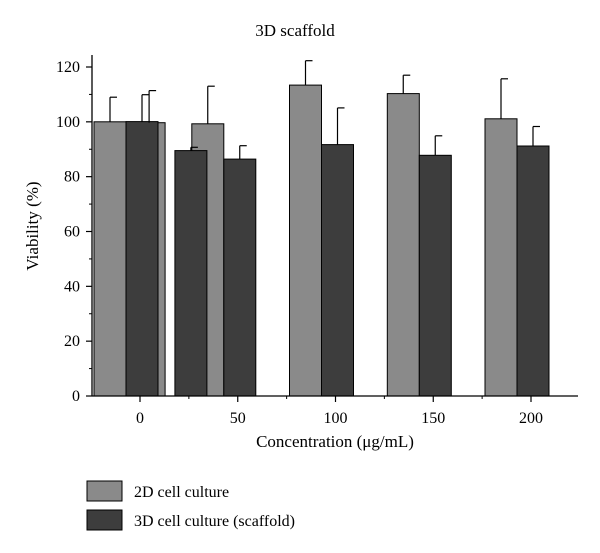  I want to click on y-tick-label: 20, so click(72, 341).